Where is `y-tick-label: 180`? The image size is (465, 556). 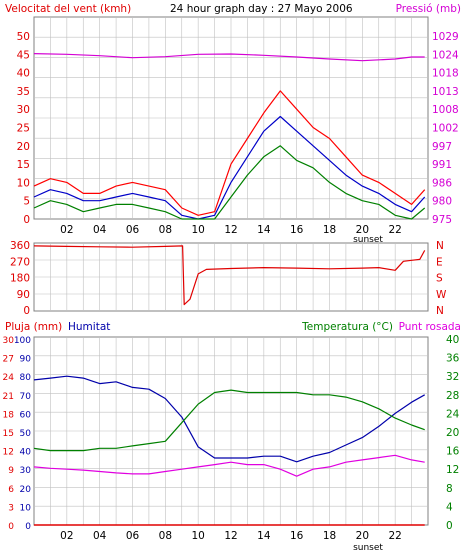 y-tick-label: 180 is located at coordinates (20, 279).